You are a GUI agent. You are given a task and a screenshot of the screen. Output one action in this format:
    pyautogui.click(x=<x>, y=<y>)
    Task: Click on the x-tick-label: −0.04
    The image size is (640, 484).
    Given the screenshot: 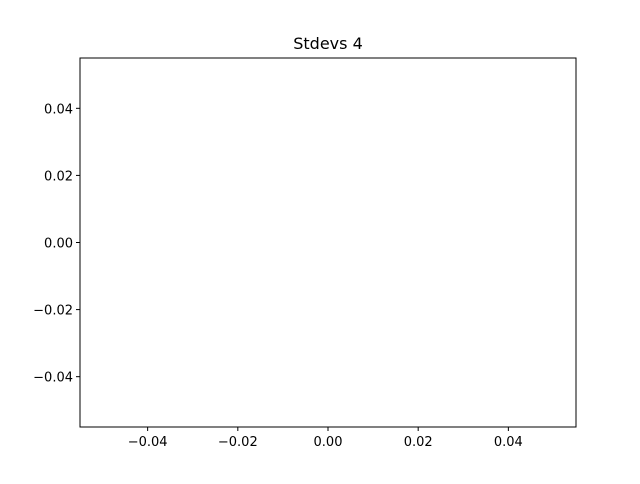 What is the action you would take?
    pyautogui.click(x=148, y=442)
    